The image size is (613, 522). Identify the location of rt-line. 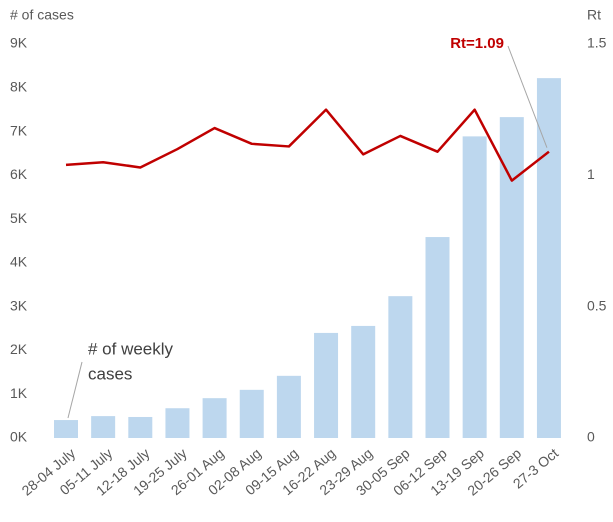
(307, 145).